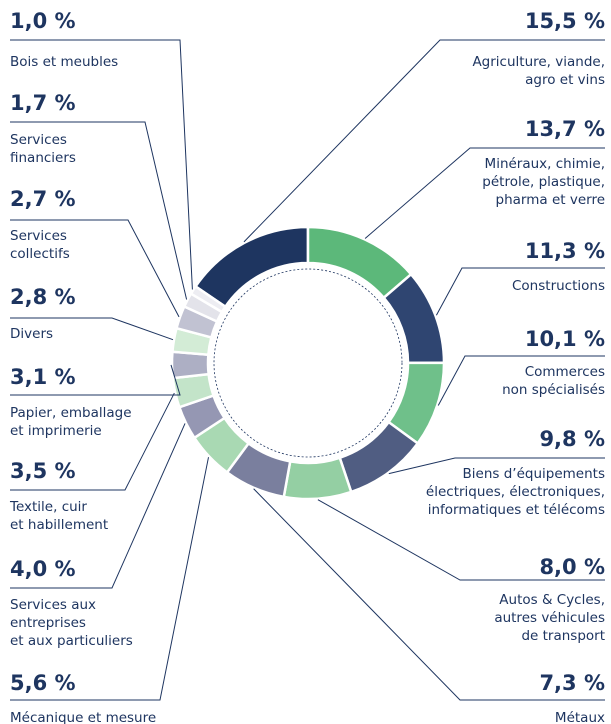  Describe the element at coordinates (71, 641) in the screenshot. I see `category-label-line: et aux particuliers` at that location.